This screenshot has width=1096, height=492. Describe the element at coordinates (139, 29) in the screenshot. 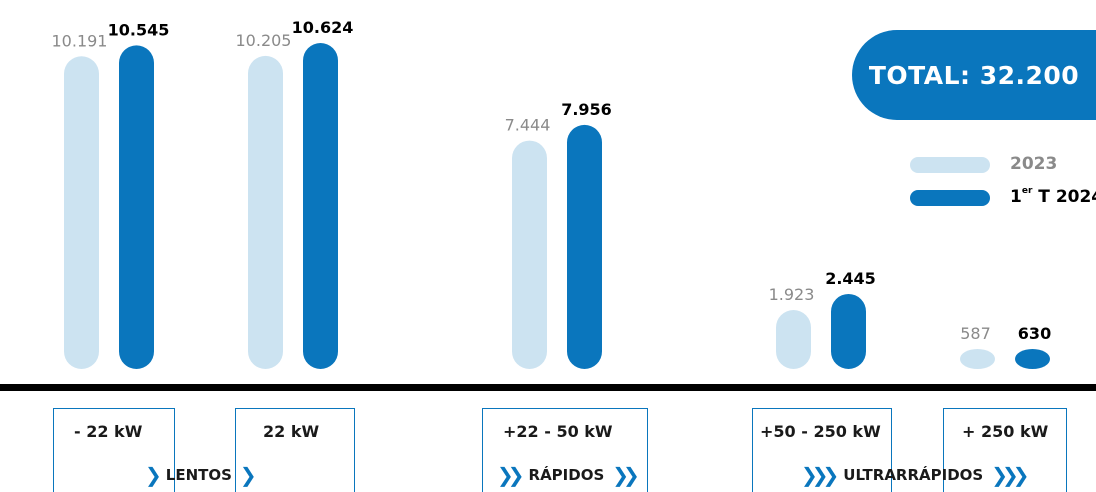

I see `bar-value-label: 10.545` at that location.